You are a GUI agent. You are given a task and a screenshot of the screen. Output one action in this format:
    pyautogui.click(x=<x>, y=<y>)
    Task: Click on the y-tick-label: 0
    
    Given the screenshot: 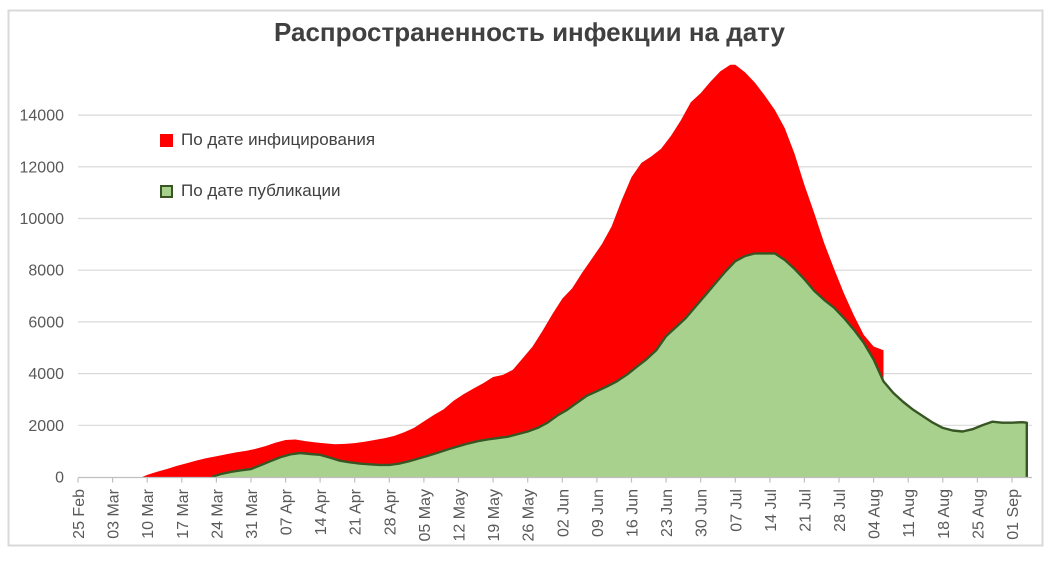 What is the action you would take?
    pyautogui.click(x=59, y=478)
    